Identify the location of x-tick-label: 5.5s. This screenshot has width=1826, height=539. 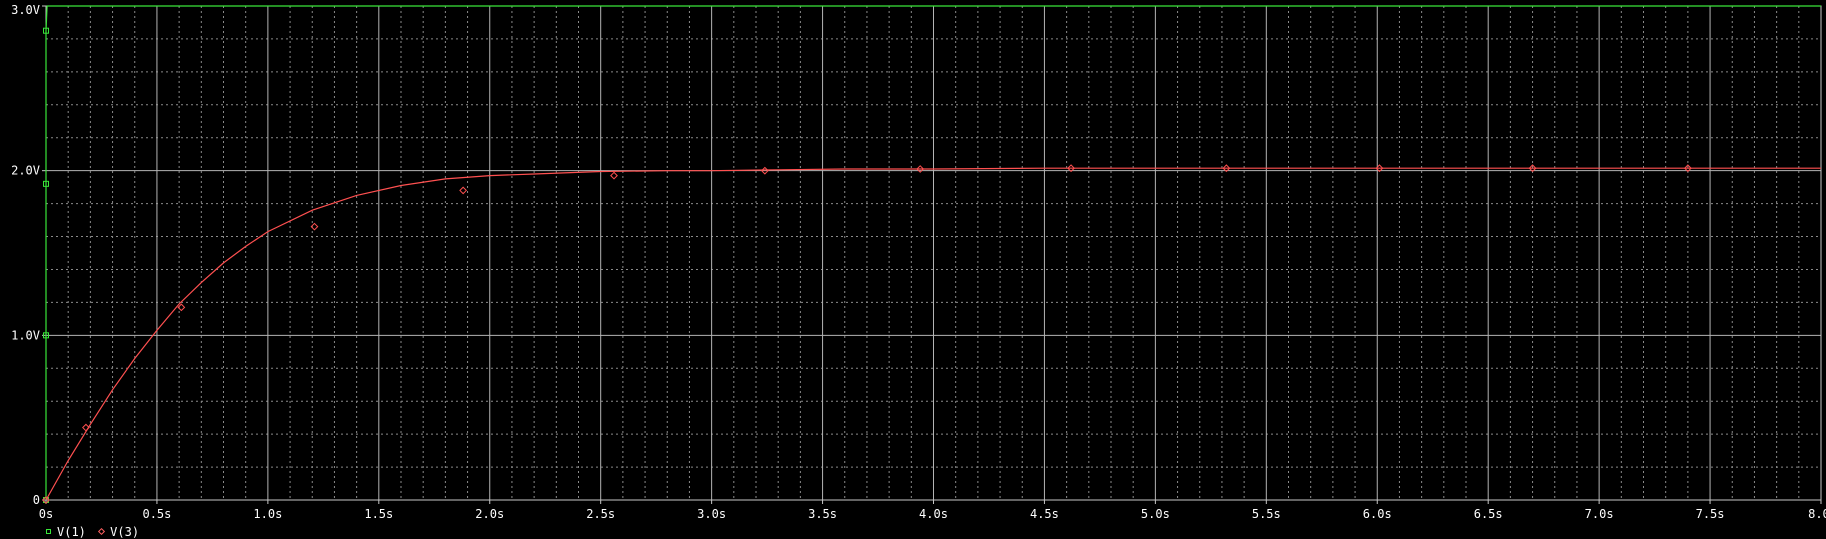
(1266, 514).